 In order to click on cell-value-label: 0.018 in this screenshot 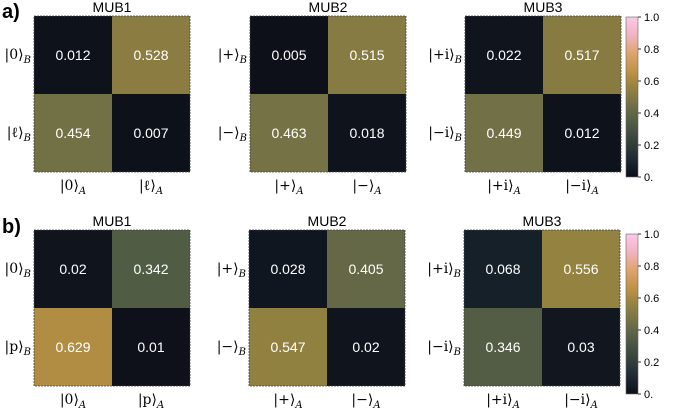, I will do `click(366, 133)`.